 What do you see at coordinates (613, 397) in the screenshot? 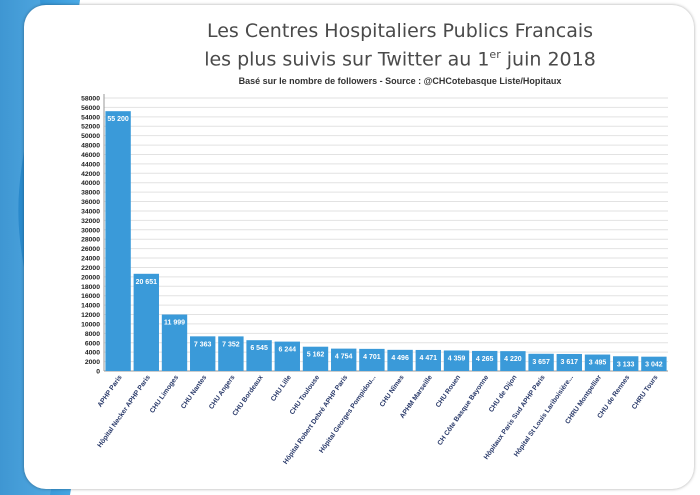
I see `x-category-label: CHU de Rennes` at bounding box center [613, 397].